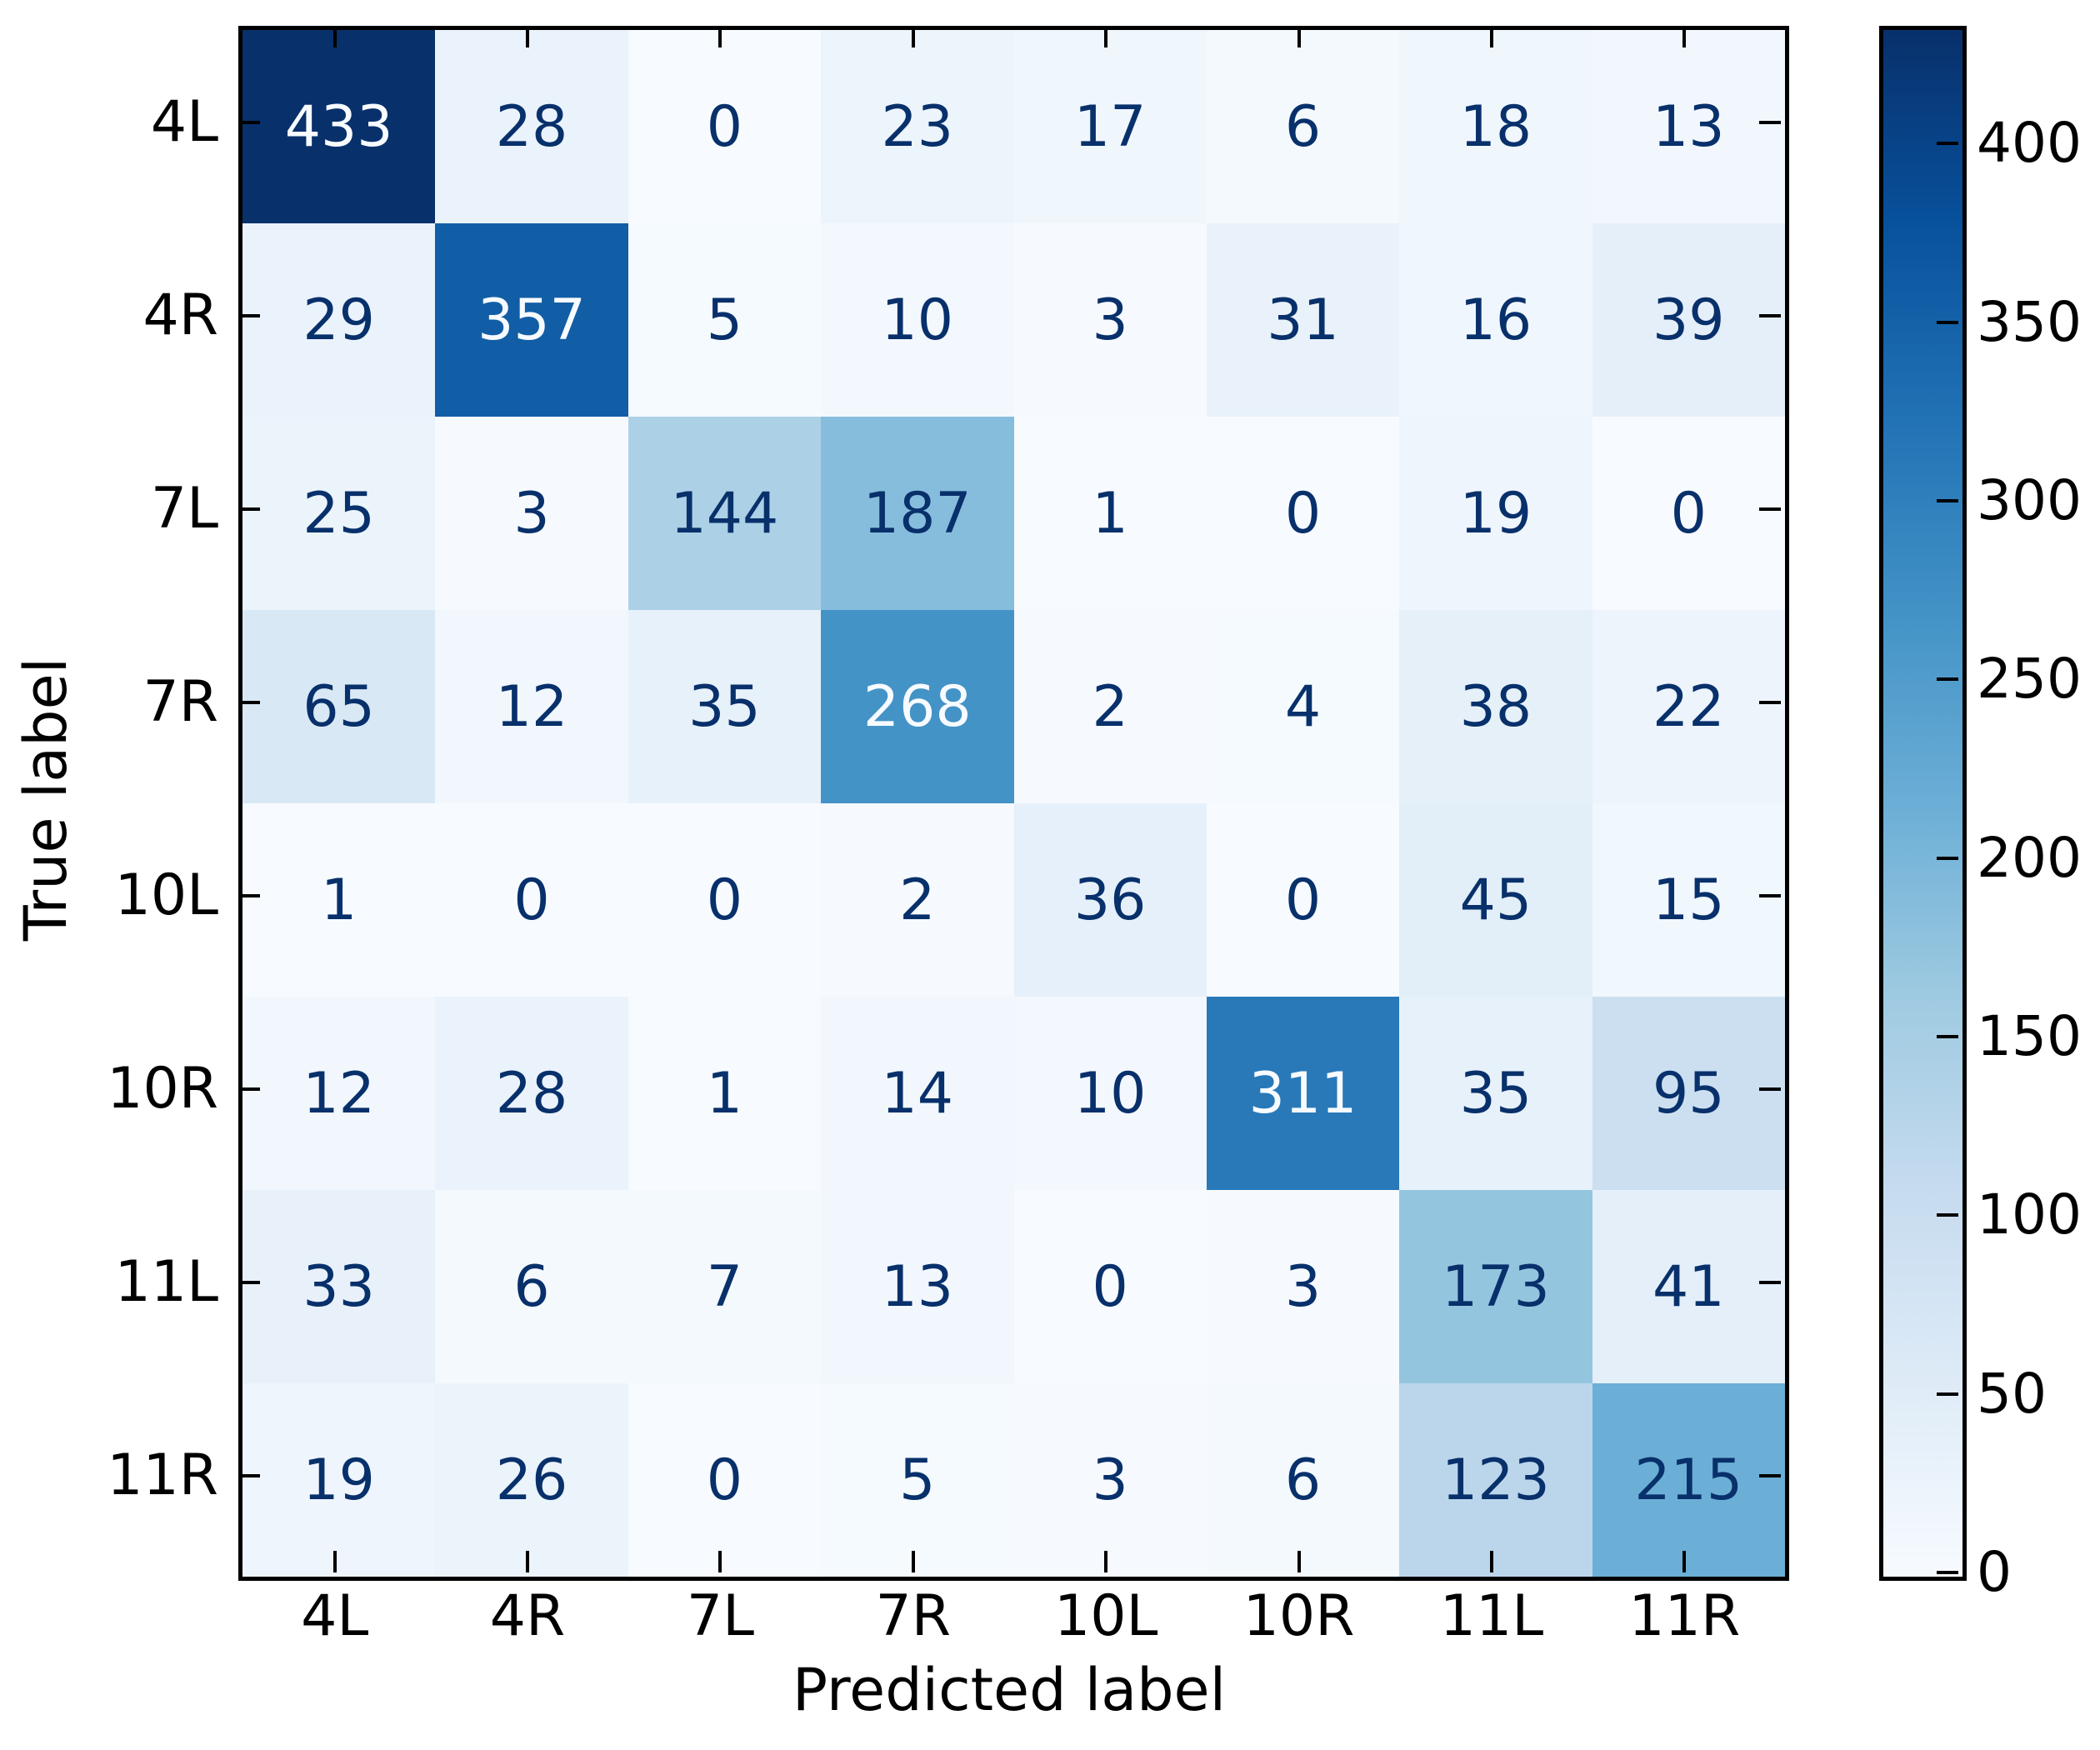  What do you see at coordinates (531, 1093) in the screenshot?
I see `cell-10R-4R: 28` at bounding box center [531, 1093].